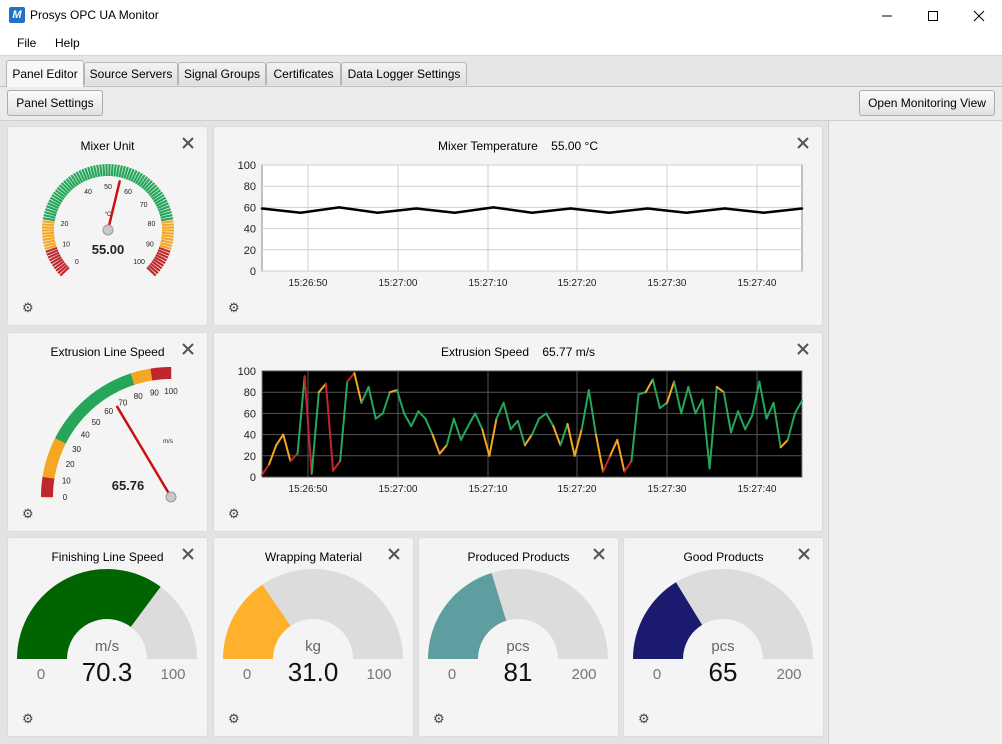 This screenshot has width=1002, height=744. Describe the element at coordinates (518, 637) in the screenshot. I see `panel-produced-products: Produced Products pcs 81 0 200 ⚙` at that location.